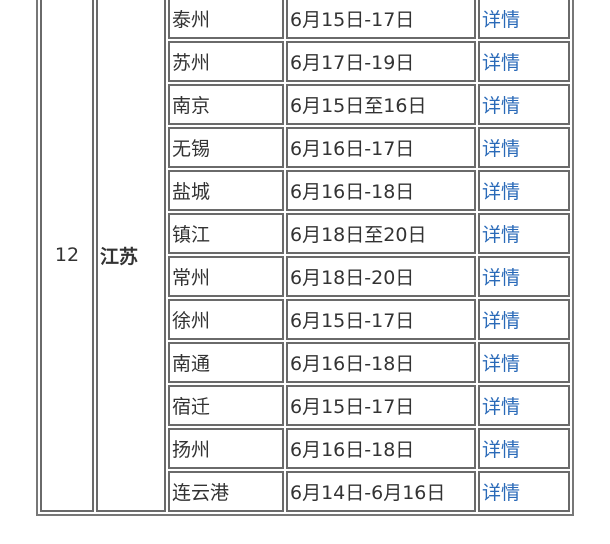  I want to click on table-row: 南通 6月16日-18日 详情, so click(305, 362).